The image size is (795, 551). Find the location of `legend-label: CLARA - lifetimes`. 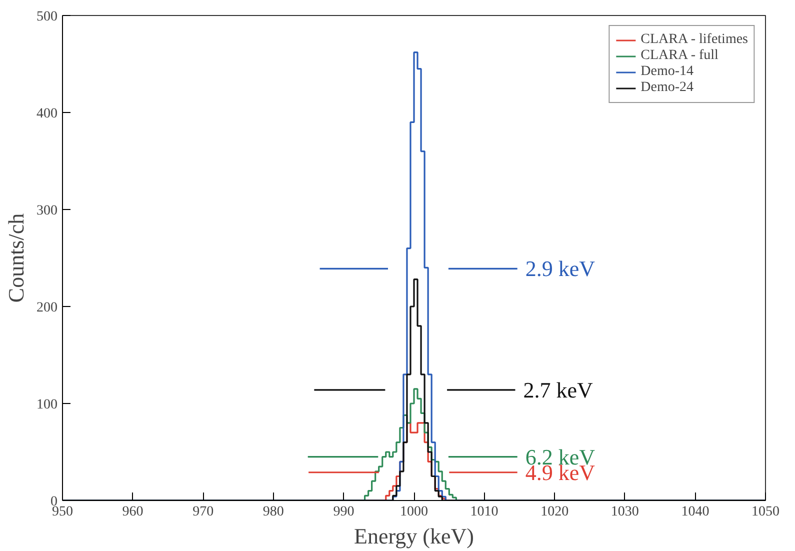

legend-label: CLARA - lifetimes is located at coordinates (694, 40).